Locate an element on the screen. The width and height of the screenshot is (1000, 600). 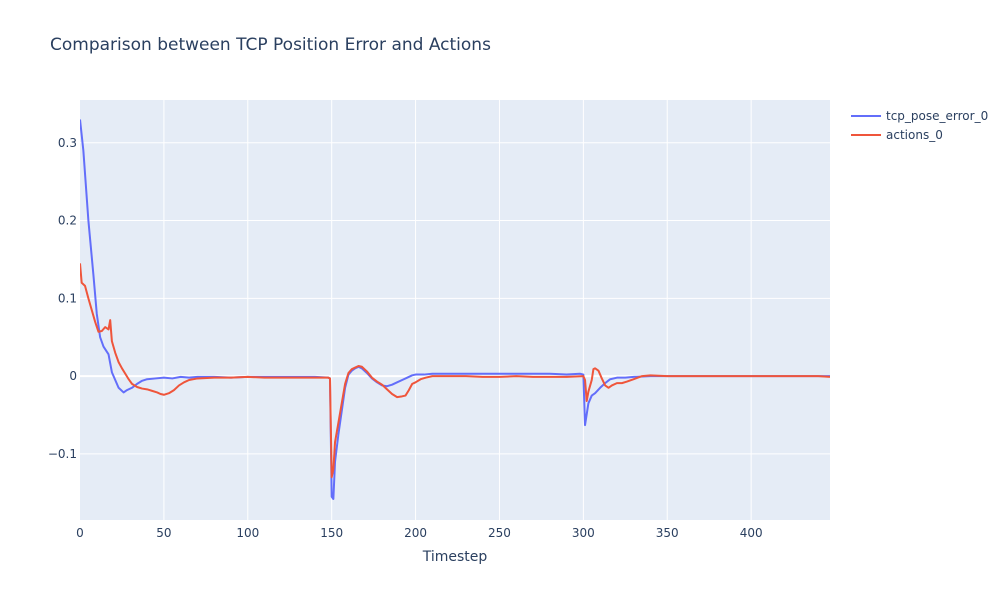
x-tick-label: 0 is located at coordinates (80, 533).